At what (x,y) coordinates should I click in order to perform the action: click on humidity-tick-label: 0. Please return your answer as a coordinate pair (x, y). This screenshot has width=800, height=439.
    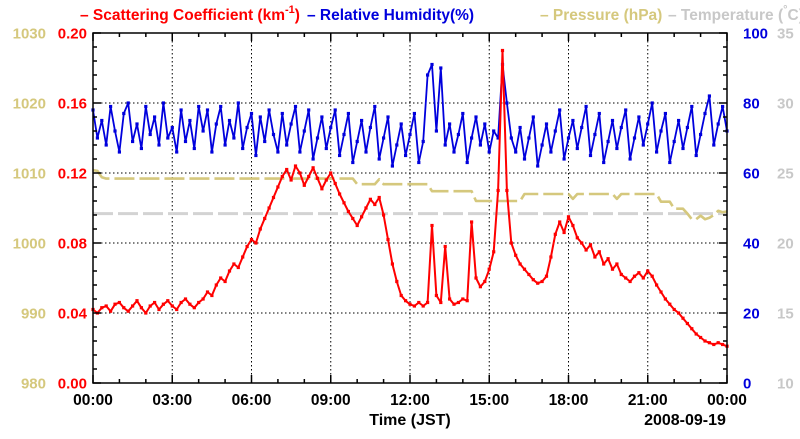
    Looking at the image, I should click on (747, 384).